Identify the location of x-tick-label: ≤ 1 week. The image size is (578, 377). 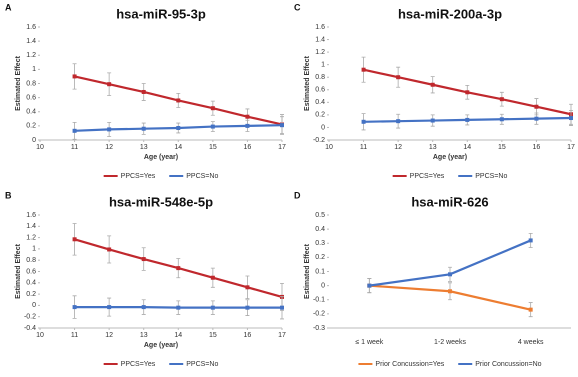
(369, 342).